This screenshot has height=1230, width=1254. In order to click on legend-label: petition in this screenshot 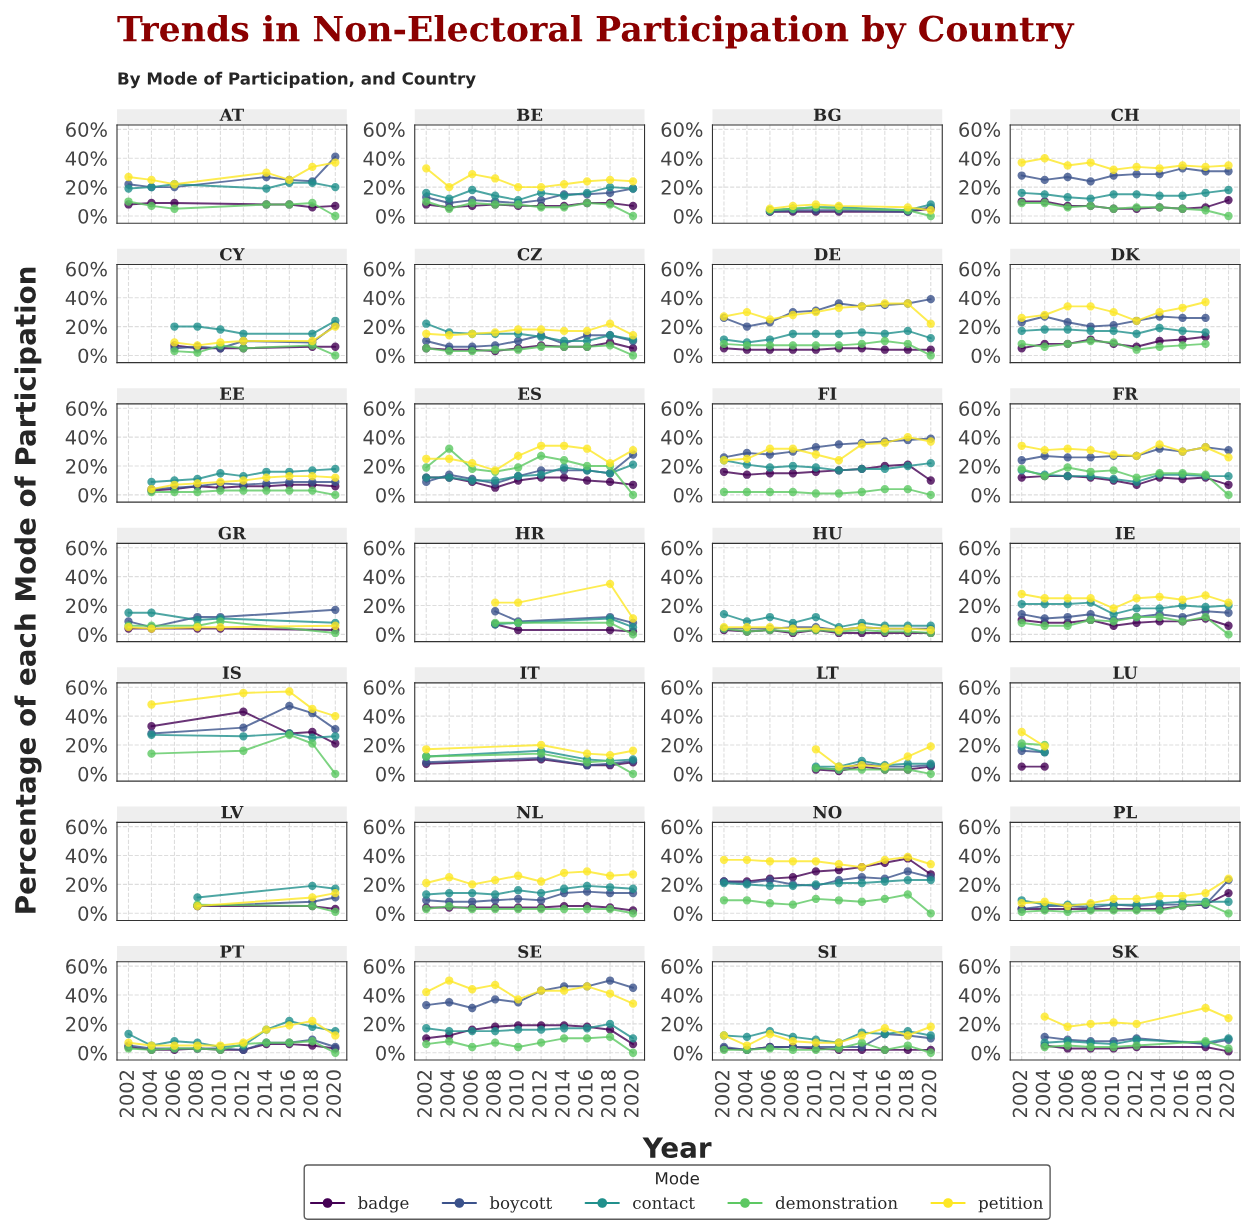, I will do `click(1010, 1204)`.